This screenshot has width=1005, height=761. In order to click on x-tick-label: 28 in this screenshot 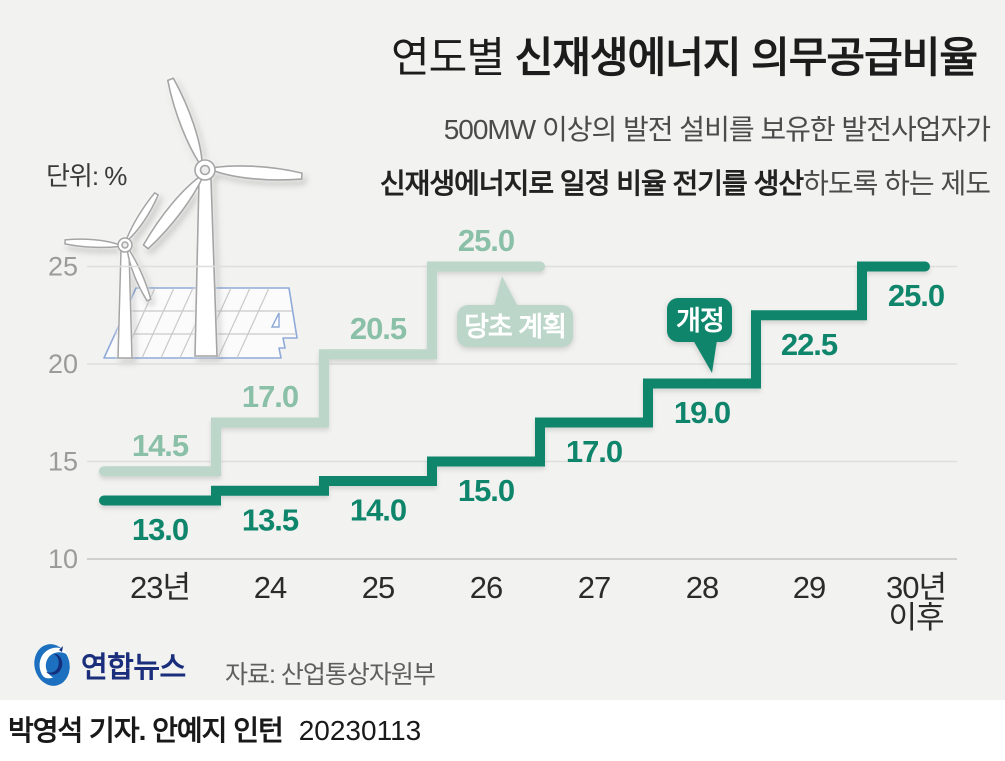, I will do `click(702, 587)`.